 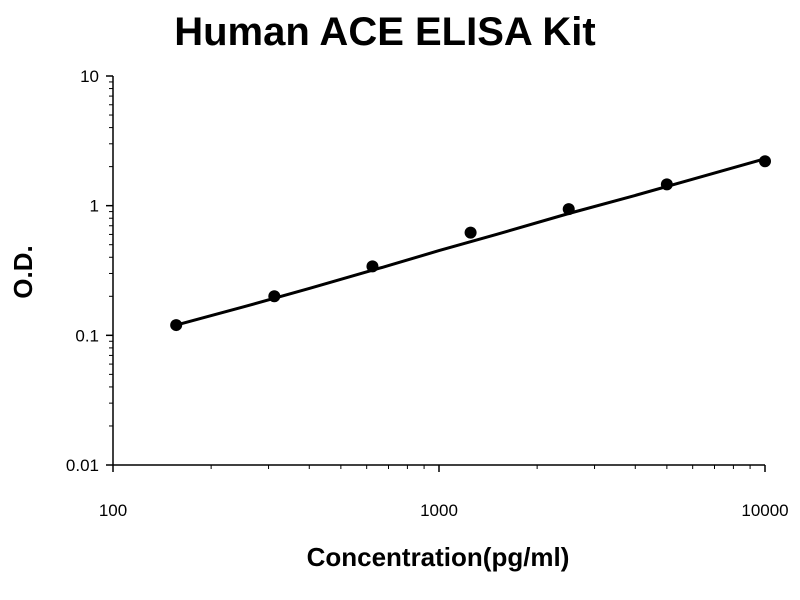 I want to click on x-axis-ticks: 100 1000 10000, so click(x=444, y=492).